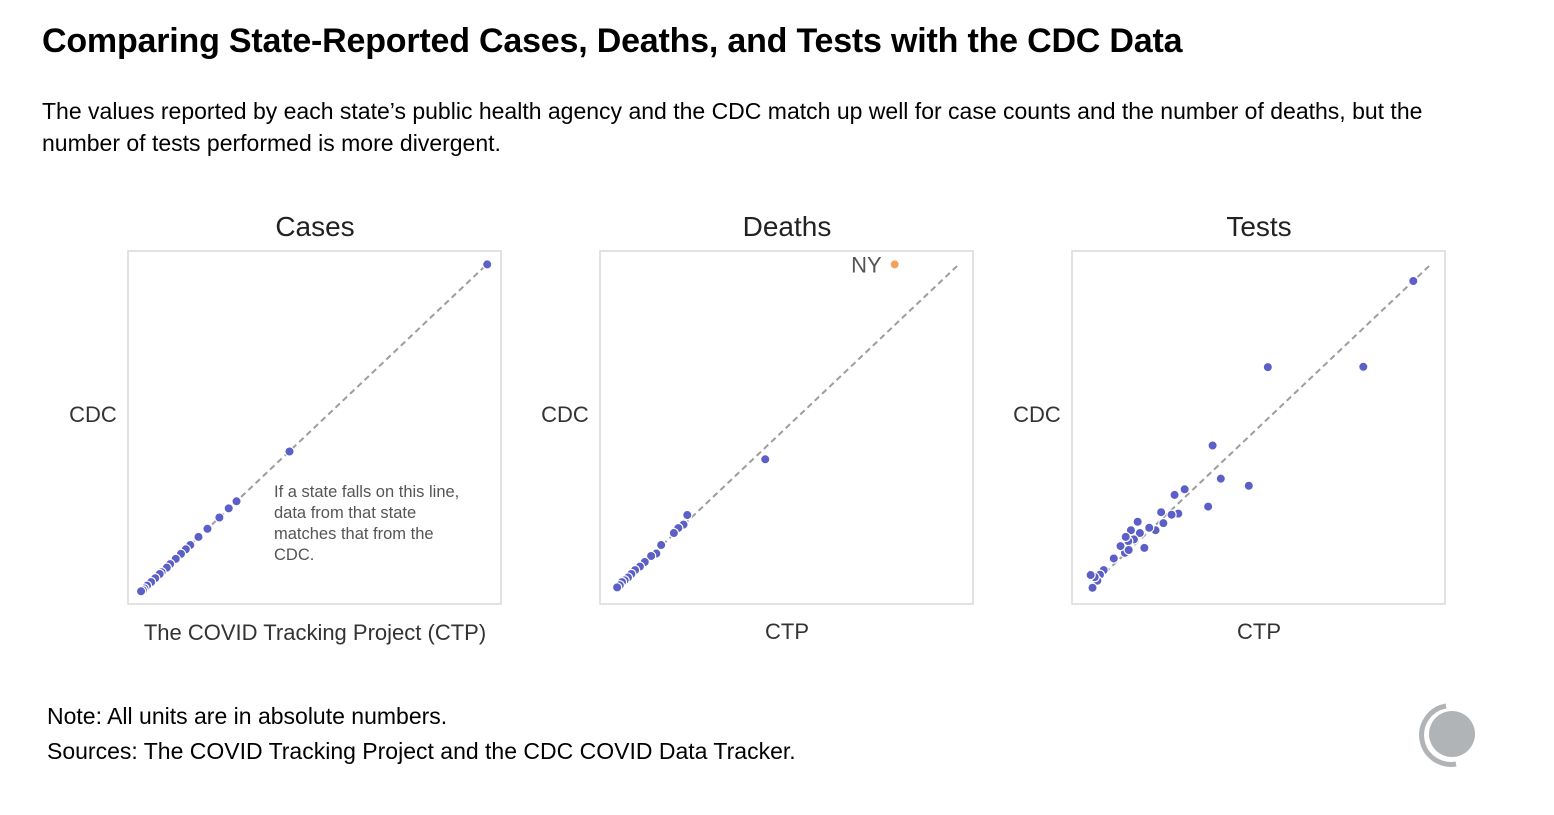  What do you see at coordinates (1258, 226) in the screenshot?
I see `chart-title: Tests` at bounding box center [1258, 226].